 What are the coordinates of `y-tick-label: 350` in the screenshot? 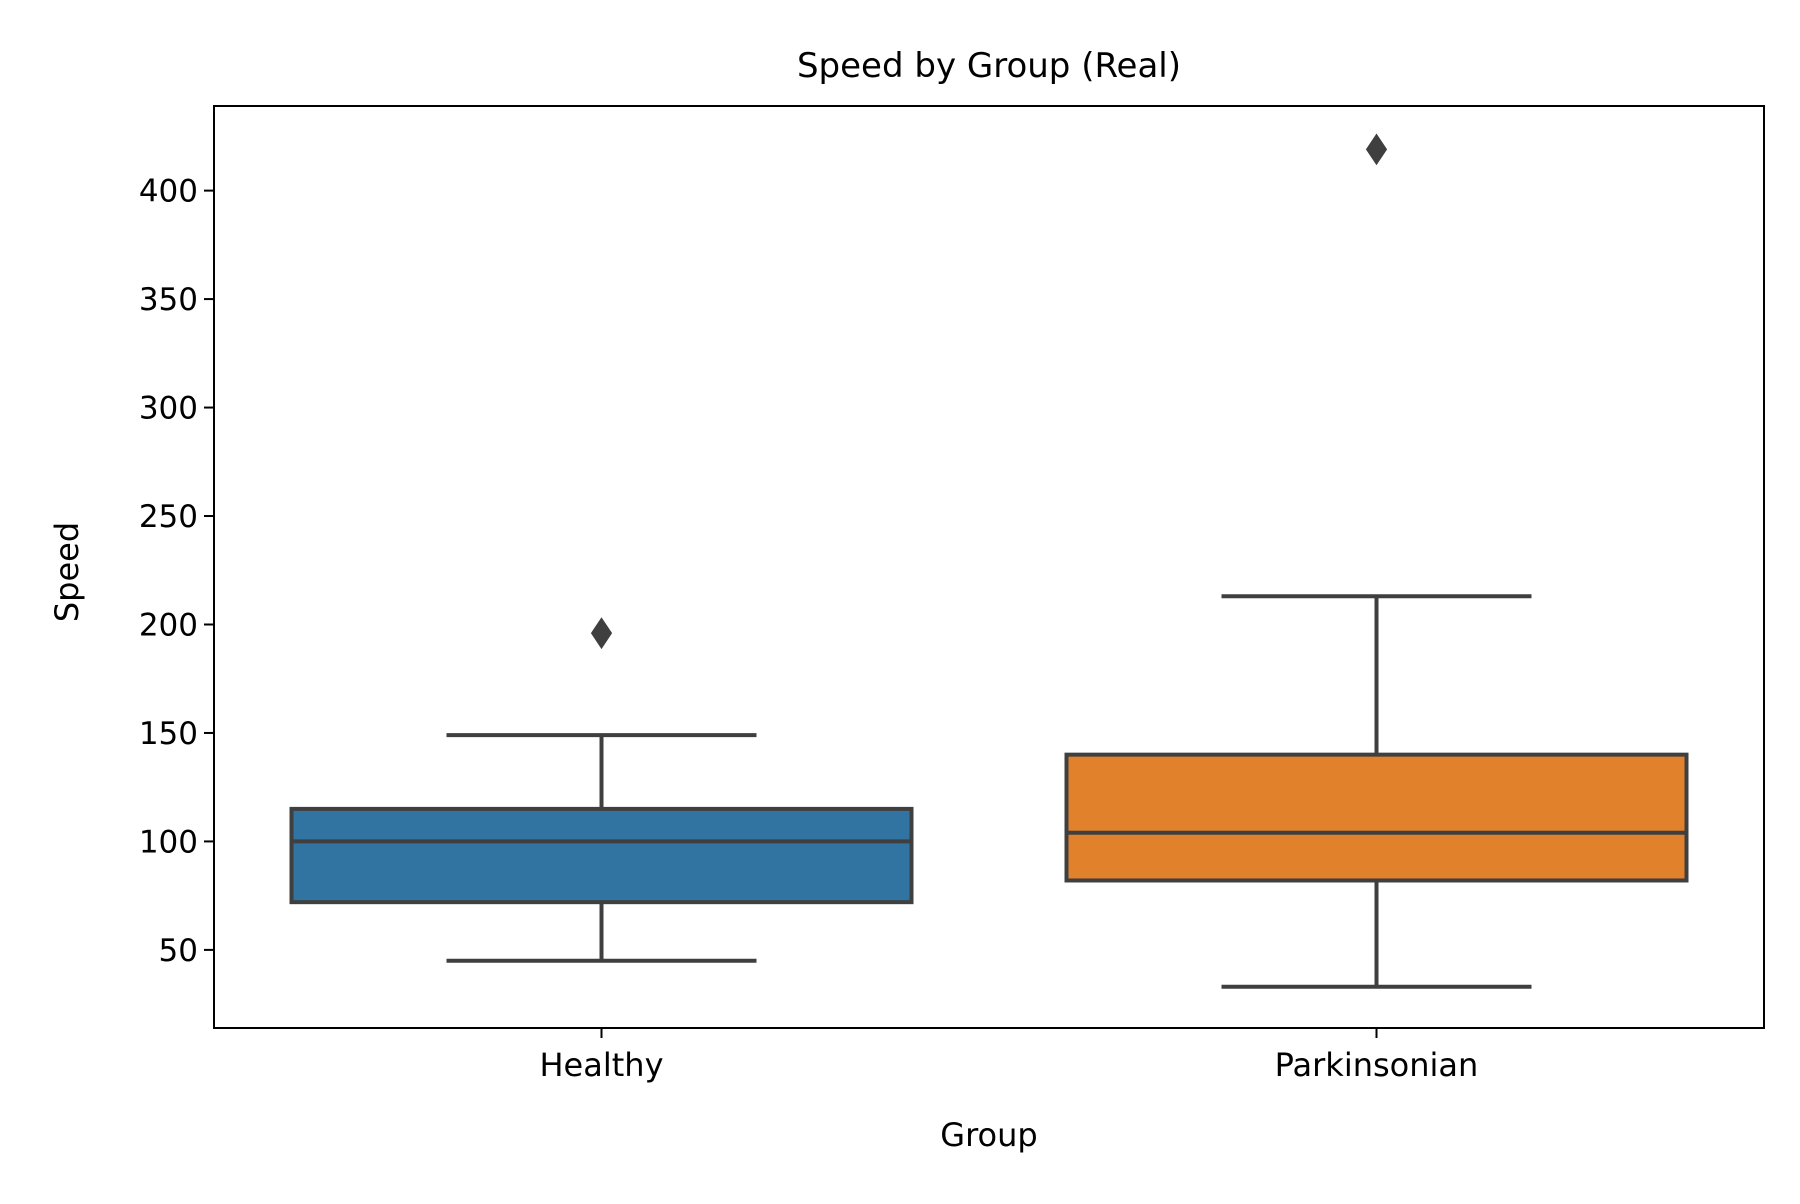 It's located at (168, 300).